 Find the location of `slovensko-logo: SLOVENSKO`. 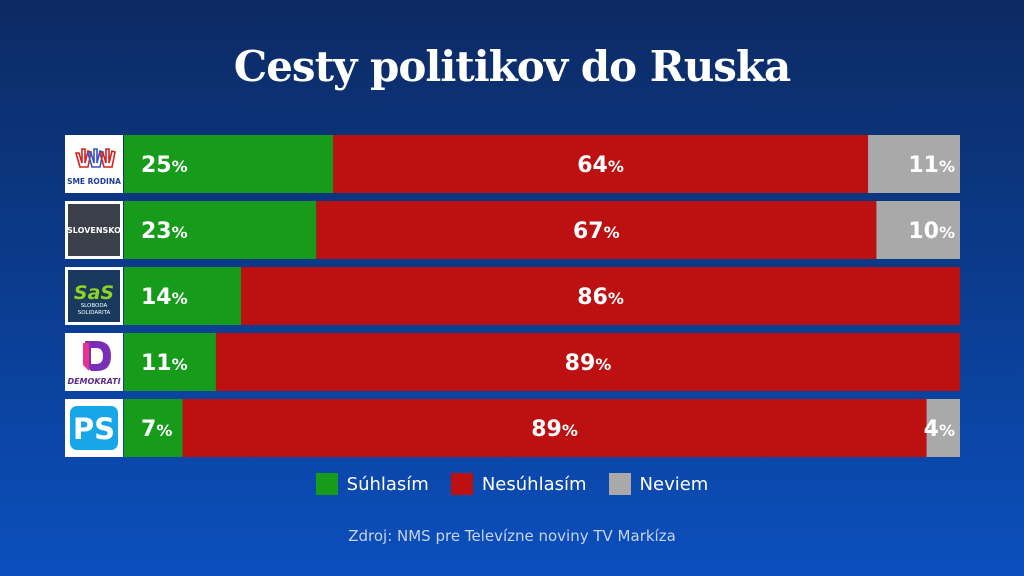

slovensko-logo: SLOVENSKO is located at coordinates (94, 230).